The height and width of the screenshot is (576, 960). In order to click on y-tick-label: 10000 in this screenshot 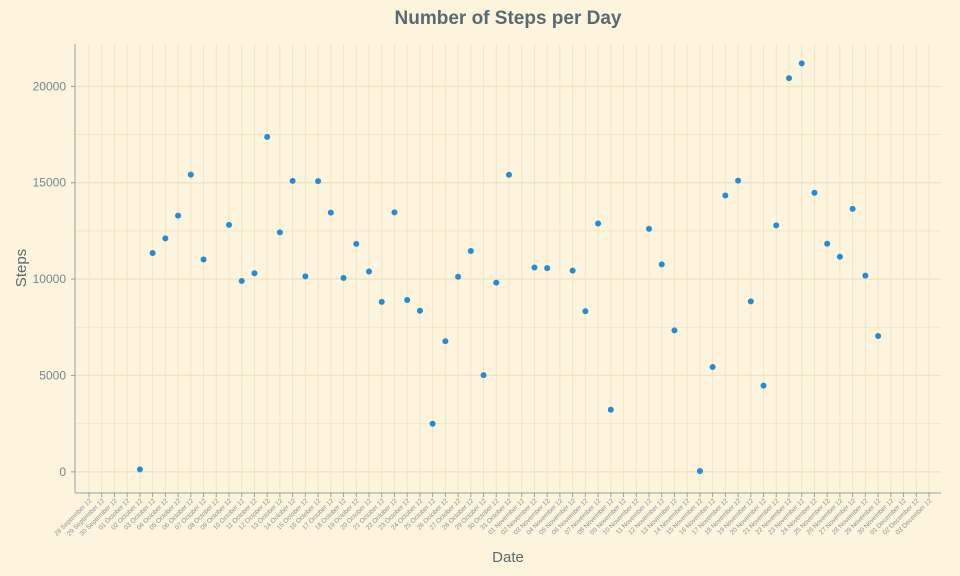, I will do `click(50, 279)`.